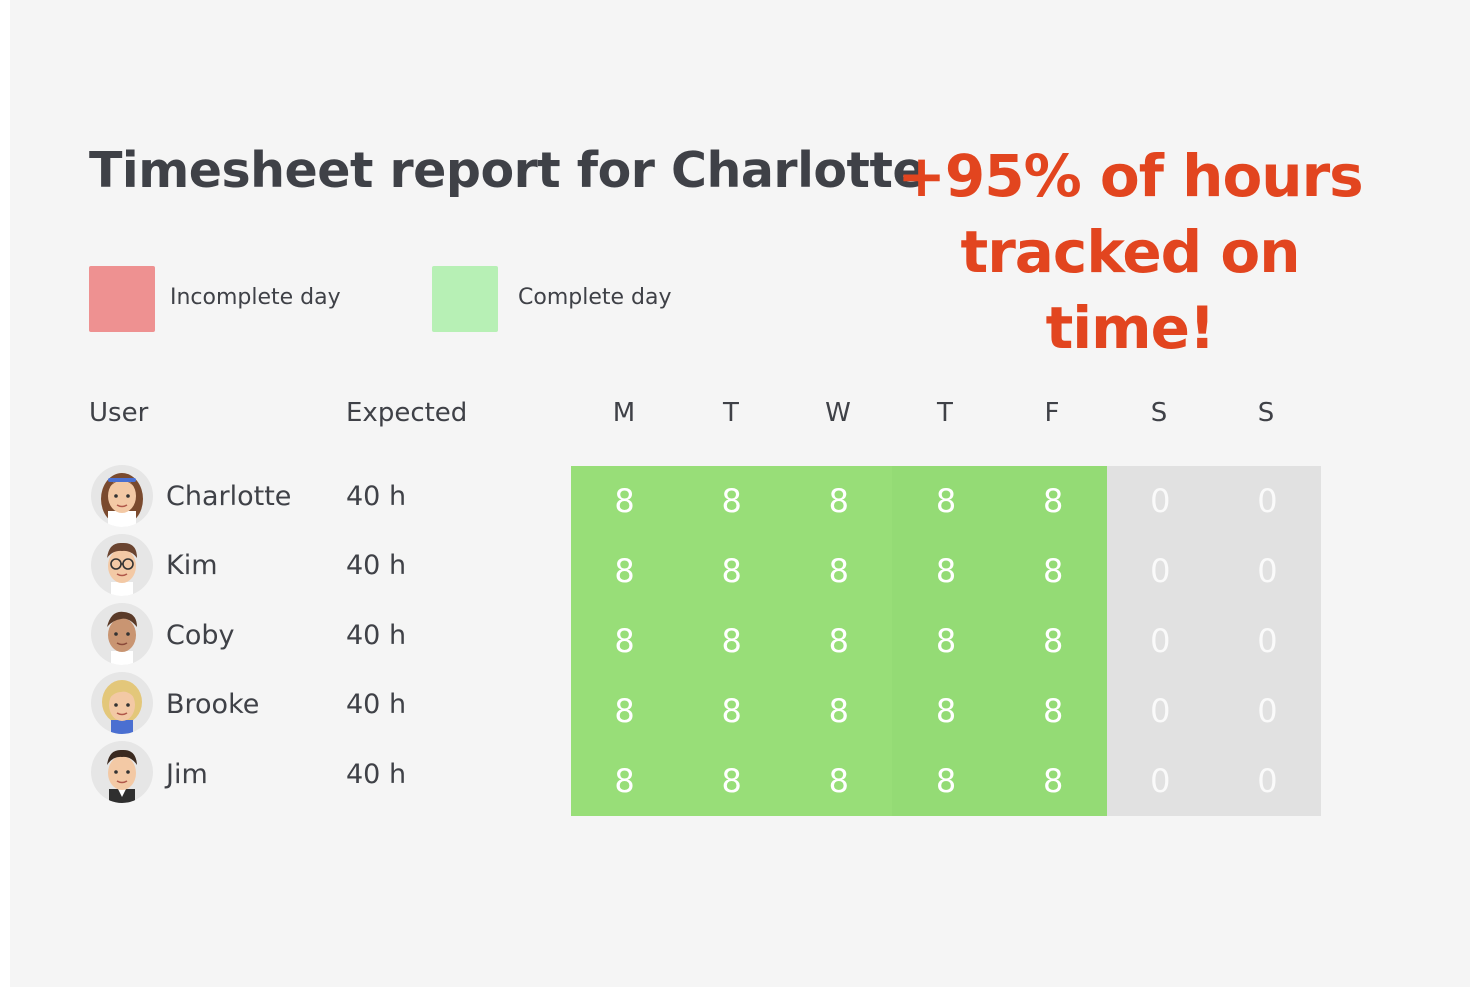 The width and height of the screenshot is (1480, 987). Describe the element at coordinates (376, 774) in the screenshot. I see `expected-hours-jim: 40 h` at that location.